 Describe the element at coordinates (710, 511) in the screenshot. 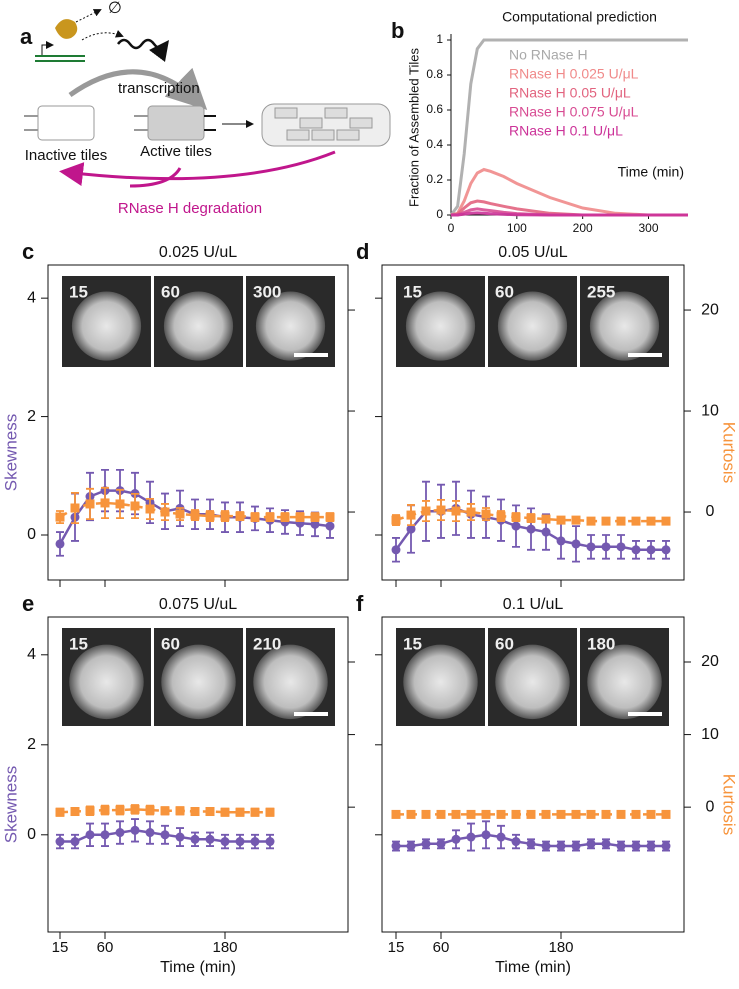

I see `y2-tick-label: 0` at that location.